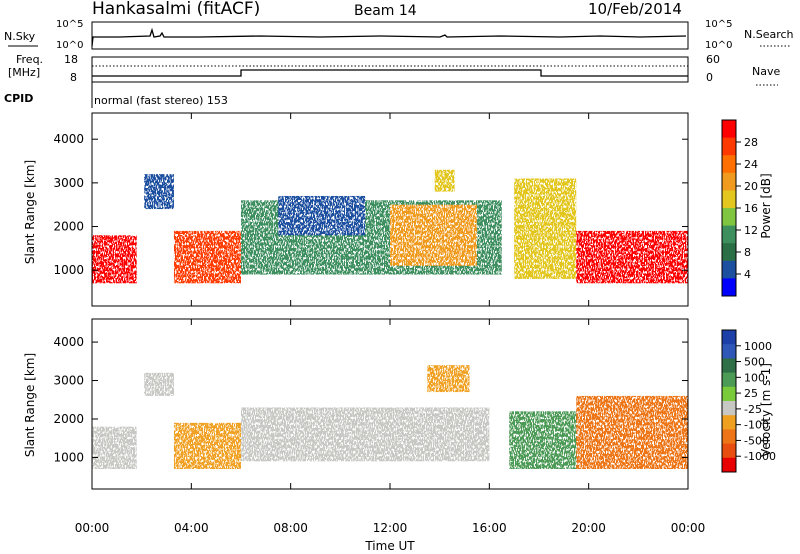 The width and height of the screenshot is (800, 554). What do you see at coordinates (756, 425) in the screenshot?
I see `colorbar-tick-label: -100` at bounding box center [756, 425].